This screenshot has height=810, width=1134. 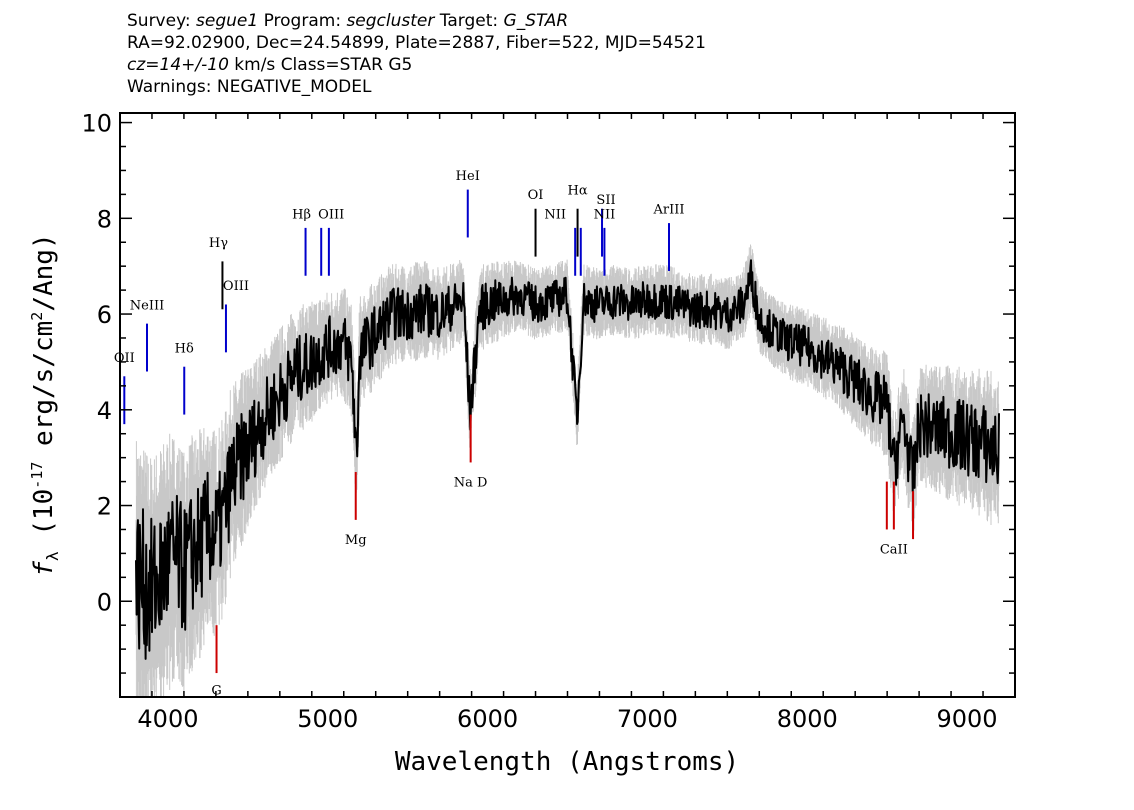 What do you see at coordinates (668, 210) in the screenshot?
I see `emission-line-label: ArIII` at bounding box center [668, 210].